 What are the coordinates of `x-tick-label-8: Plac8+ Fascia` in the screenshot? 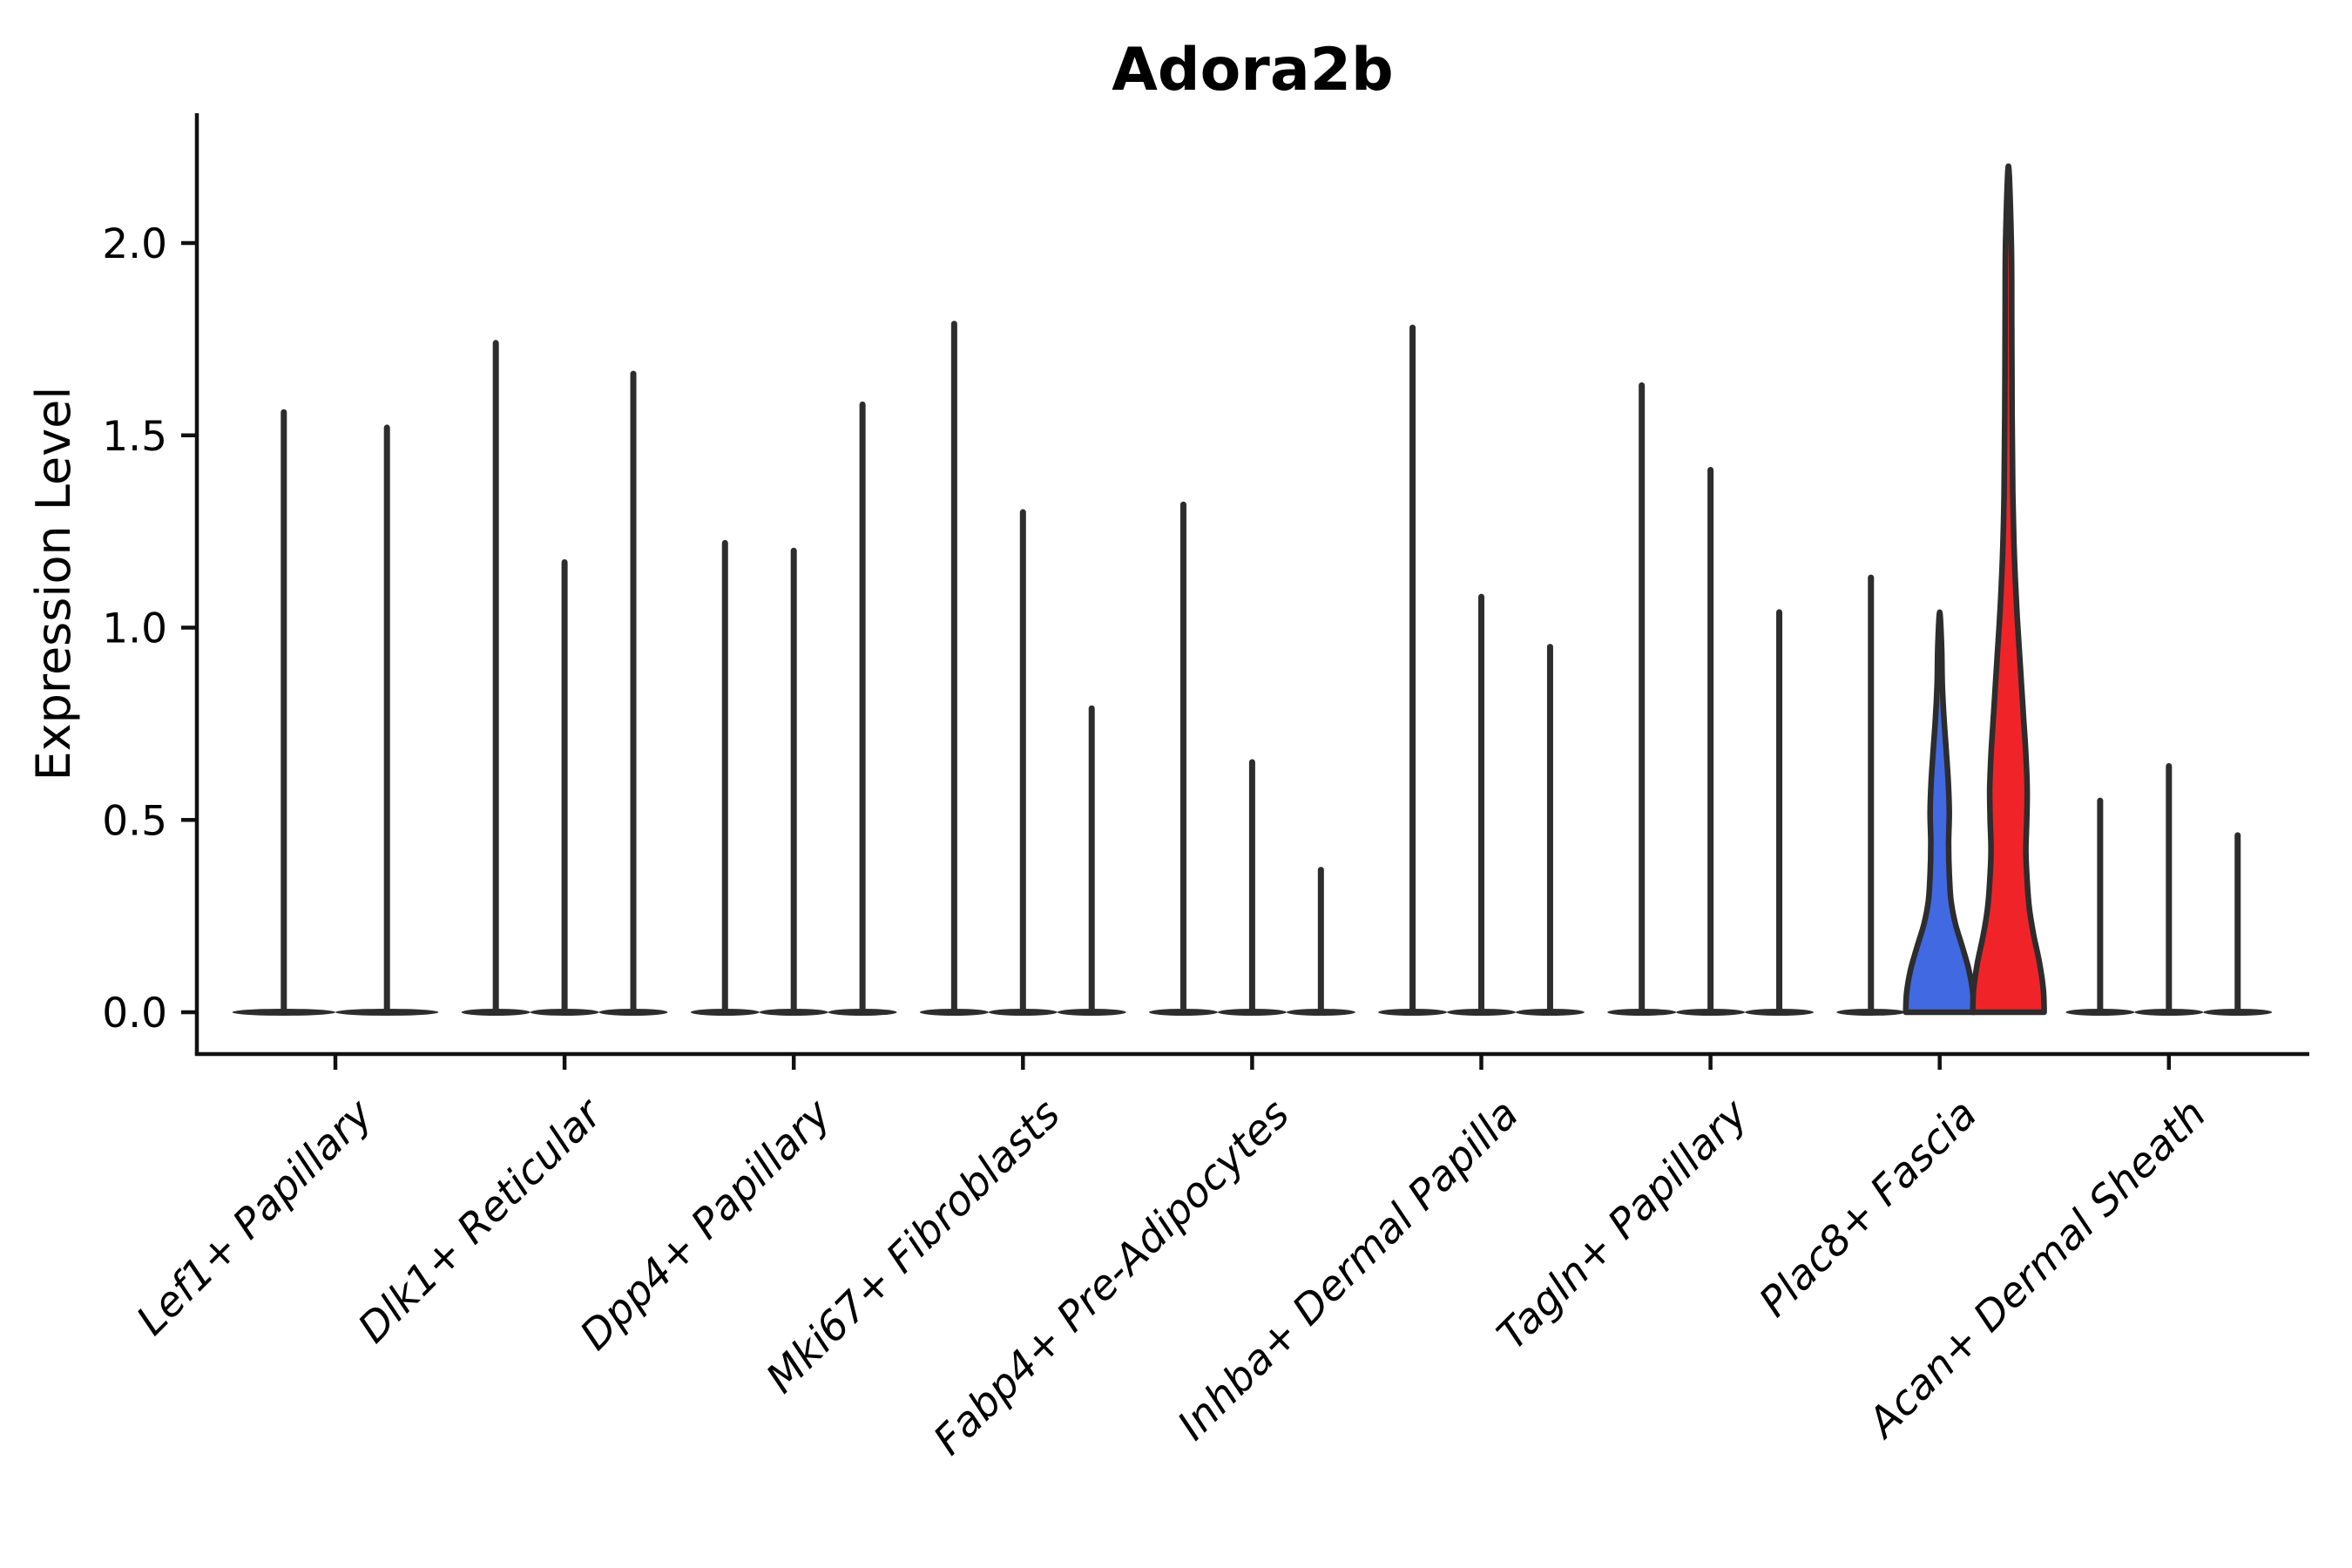 It's located at (1868, 1209).